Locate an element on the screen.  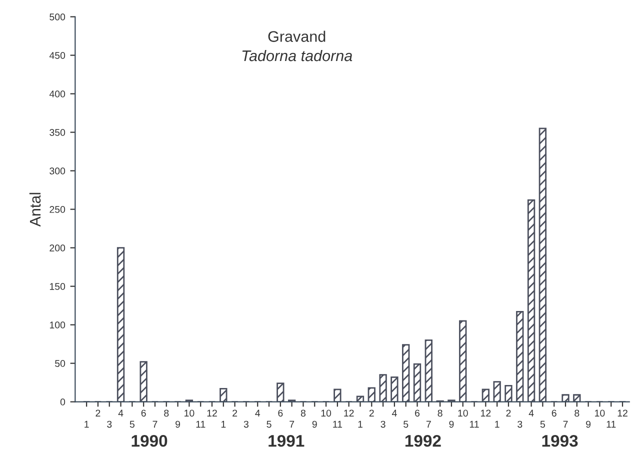
text: 1993 is located at coordinates (560, 440).